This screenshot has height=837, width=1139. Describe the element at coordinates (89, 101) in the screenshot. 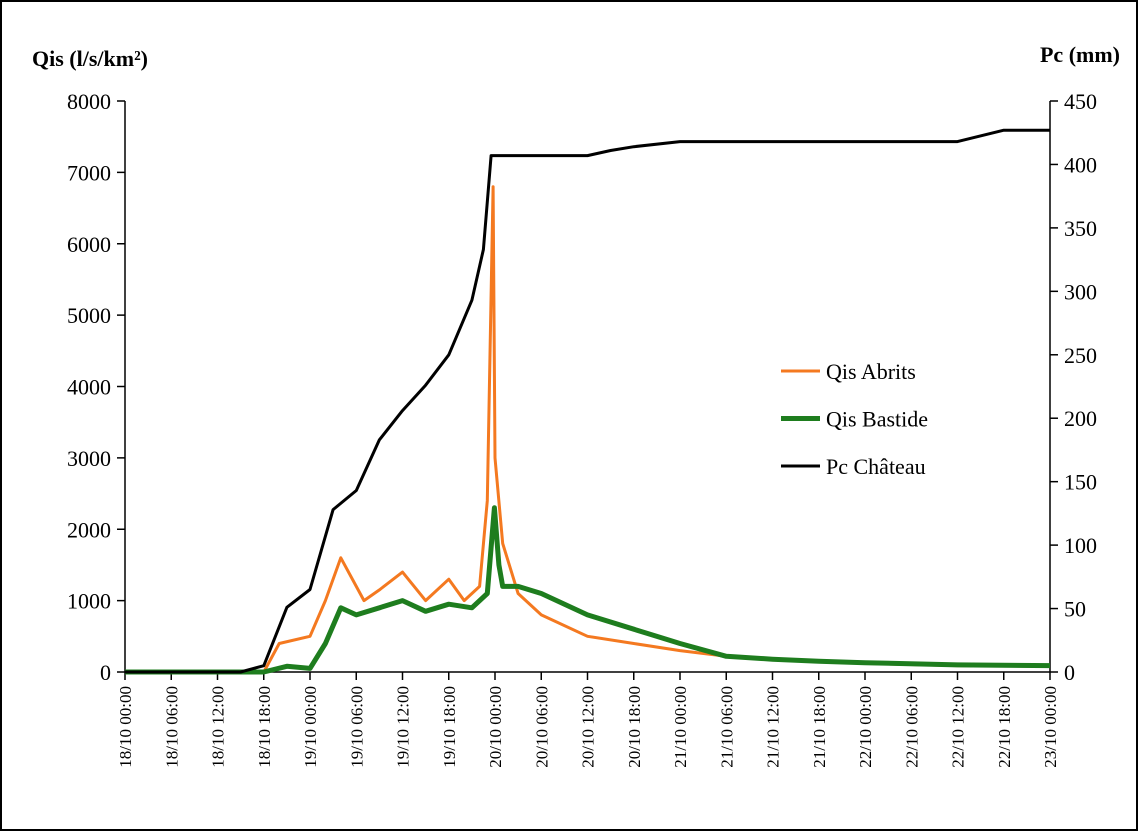

I see `y-tick-label: 8000` at that location.